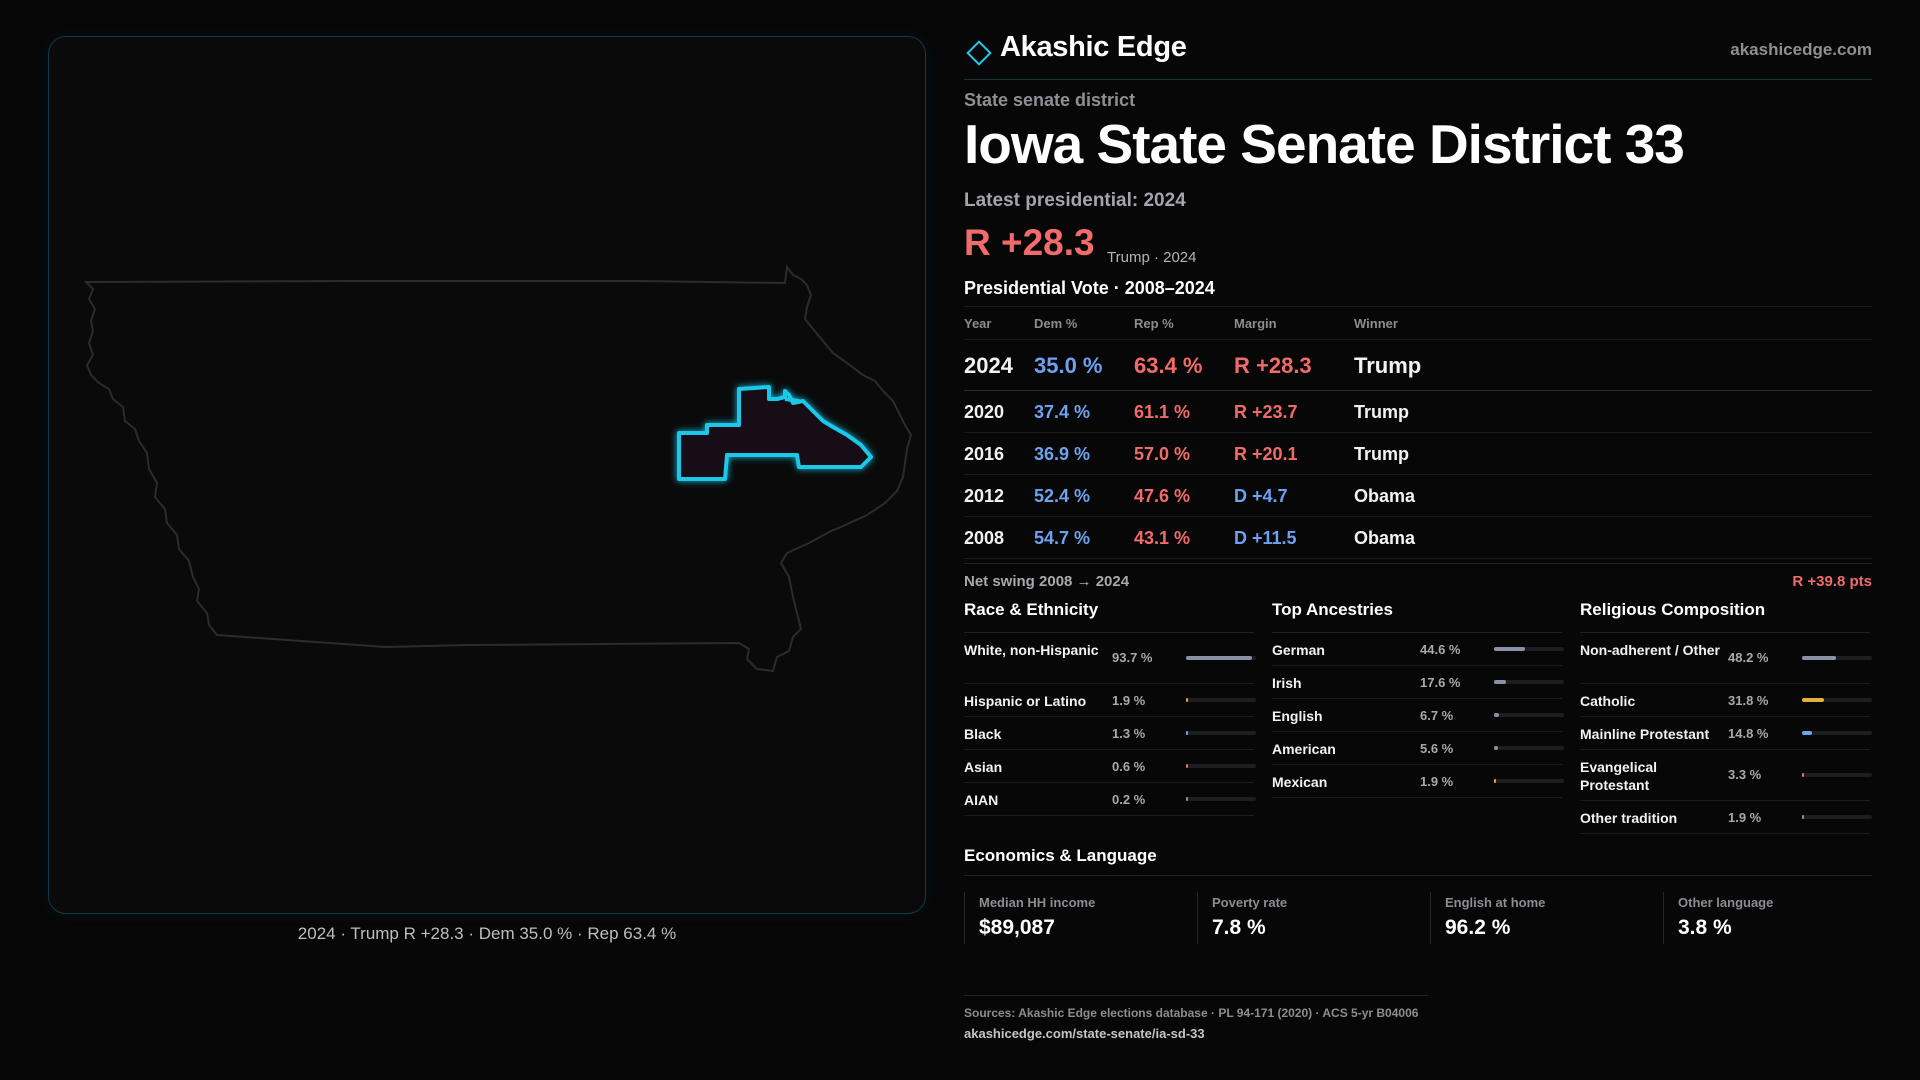 This screenshot has width=1920, height=1080. Describe the element at coordinates (1129, 700) in the screenshot. I see `race-value: 1.9 %` at that location.